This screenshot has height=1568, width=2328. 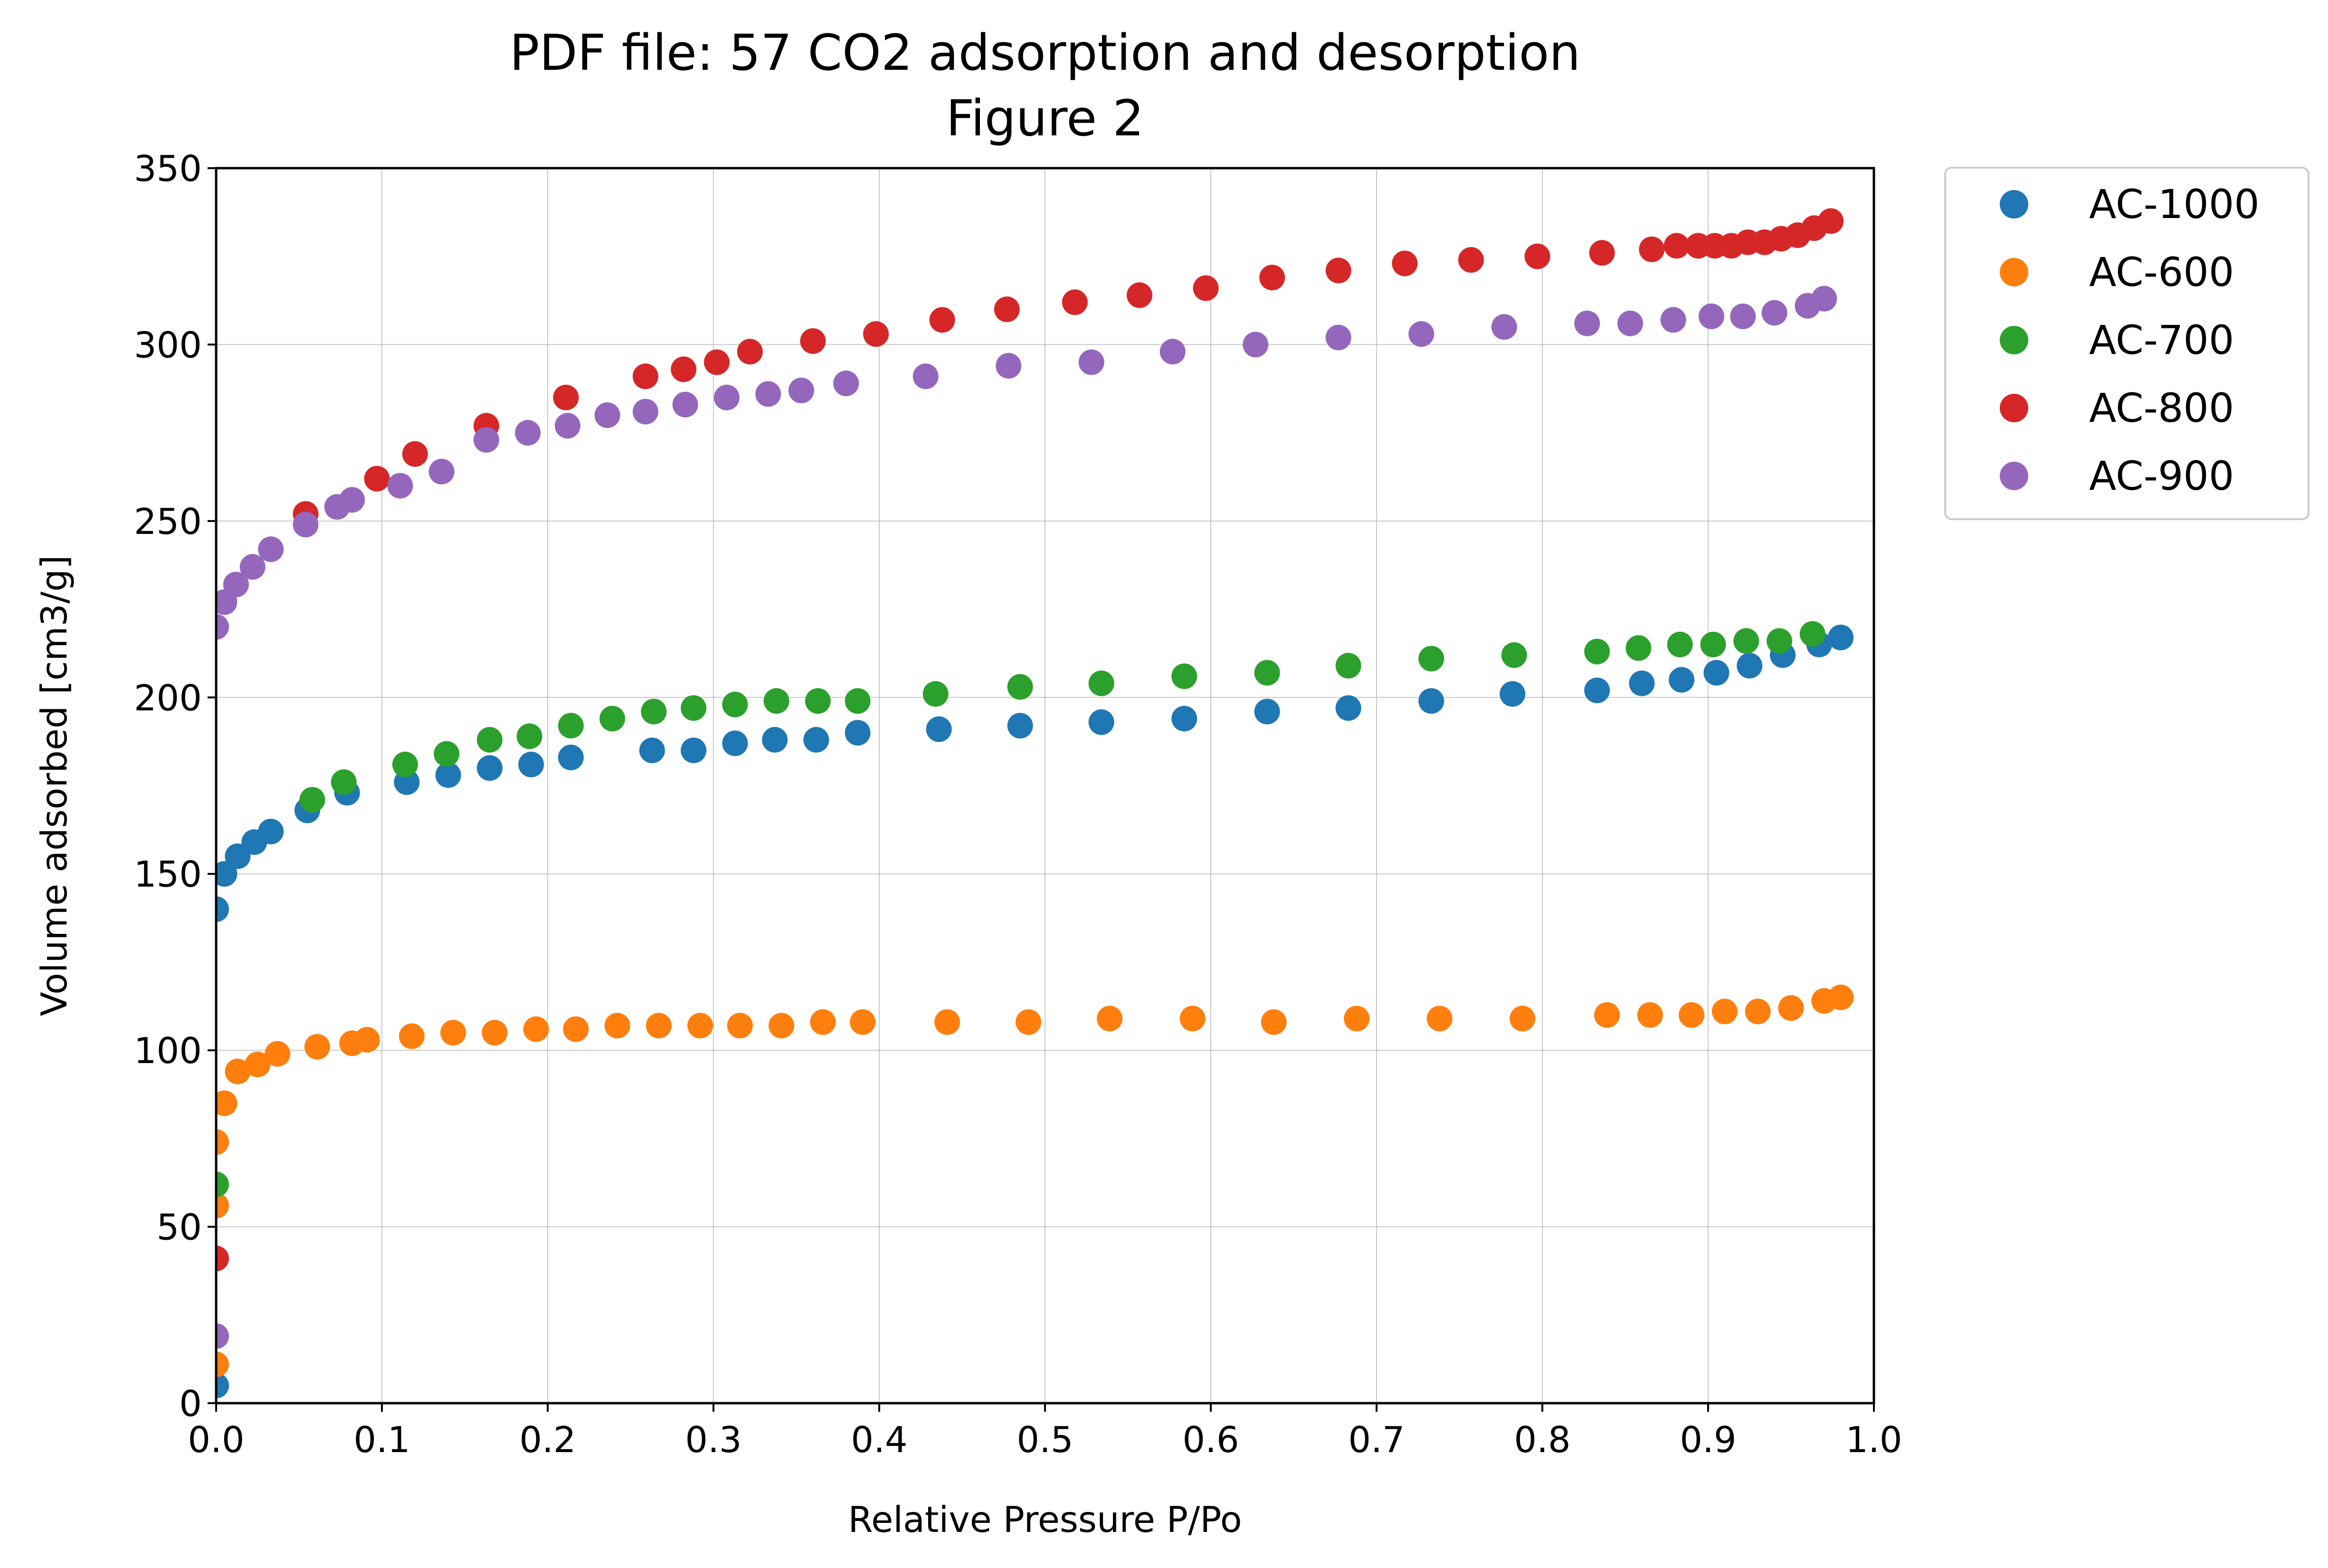 I want to click on y-tick-label: 300, so click(x=168, y=345).